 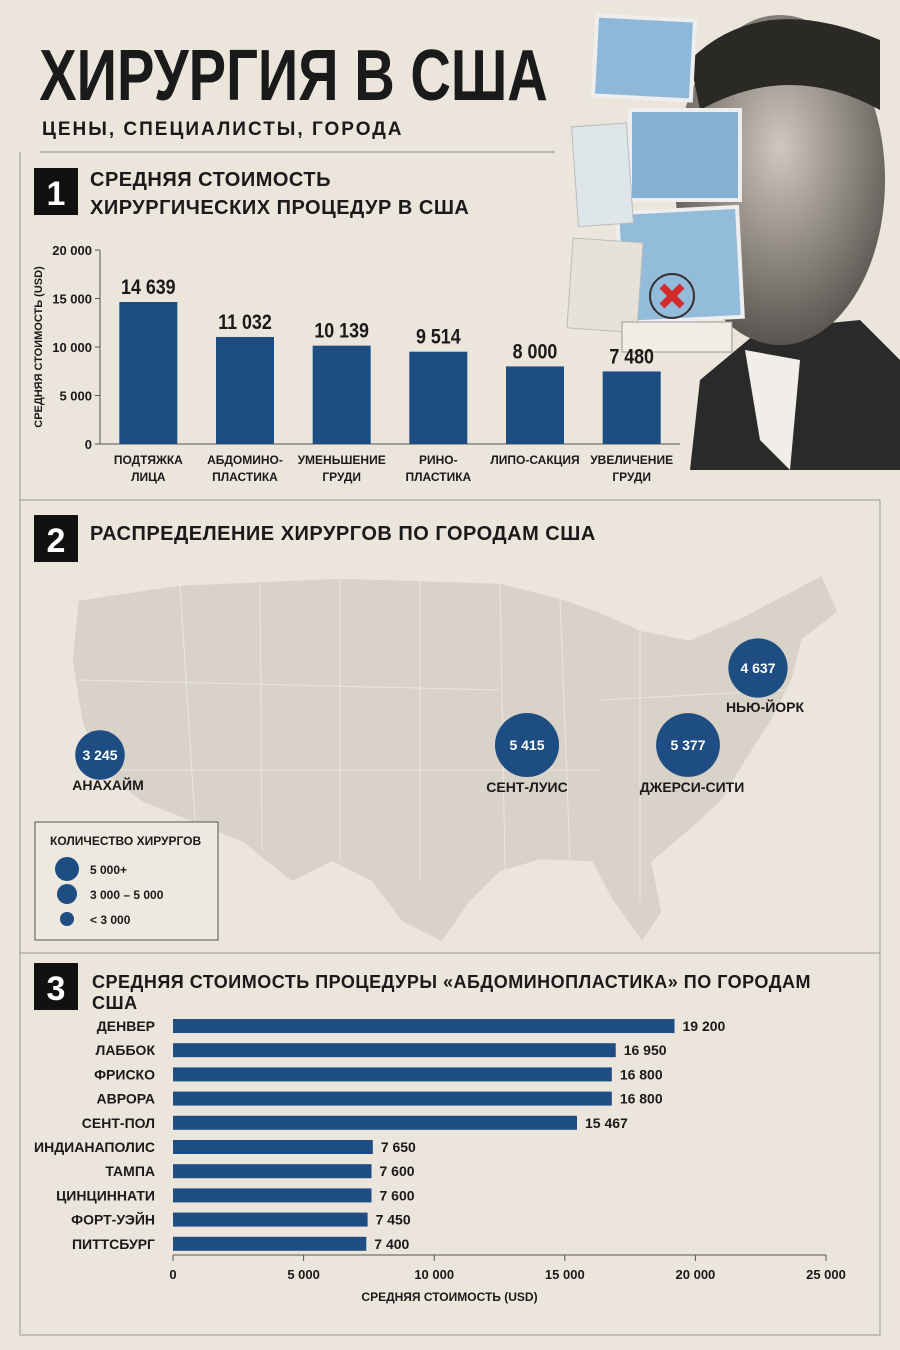 I want to click on value-label: 3 245, so click(x=99, y=755).